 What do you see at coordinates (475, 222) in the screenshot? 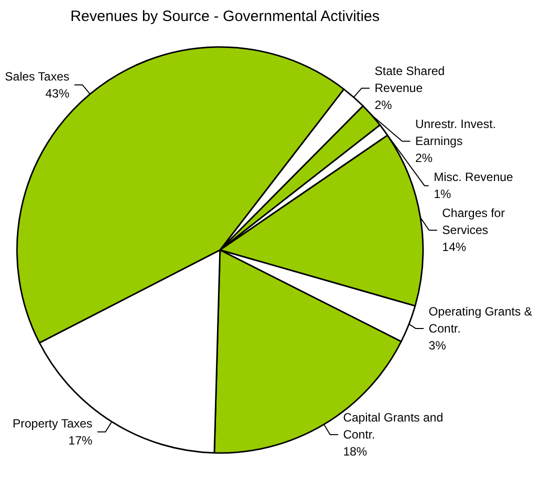
I see `slice-label: Charges for Services` at bounding box center [475, 222].